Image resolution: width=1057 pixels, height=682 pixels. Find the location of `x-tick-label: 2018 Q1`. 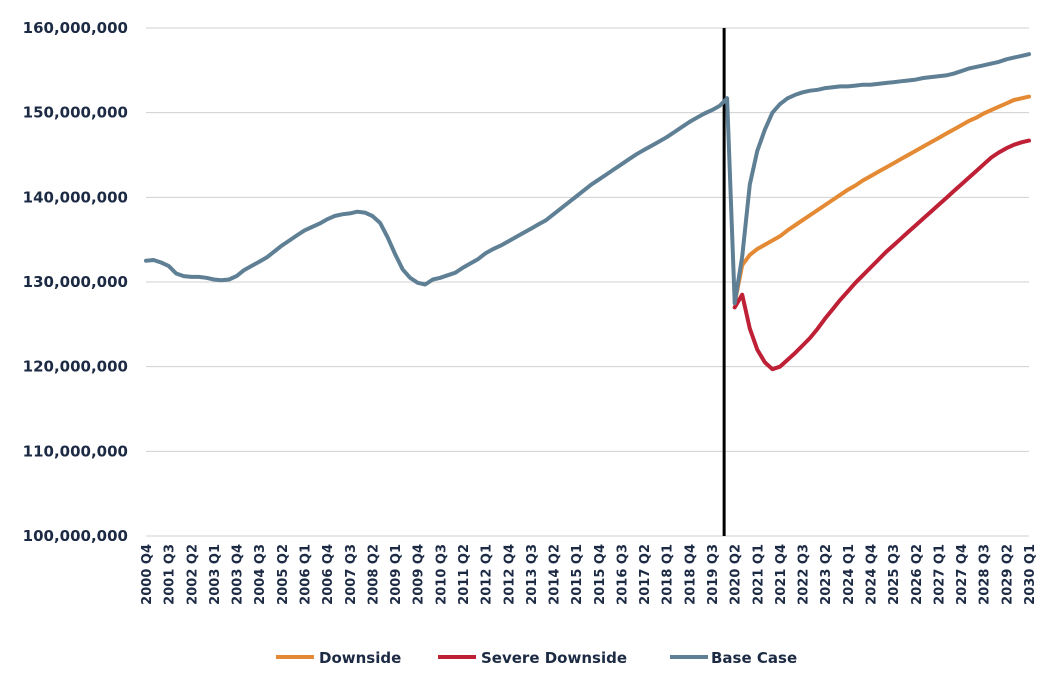

x-tick-label: 2018 Q1 is located at coordinates (668, 574).